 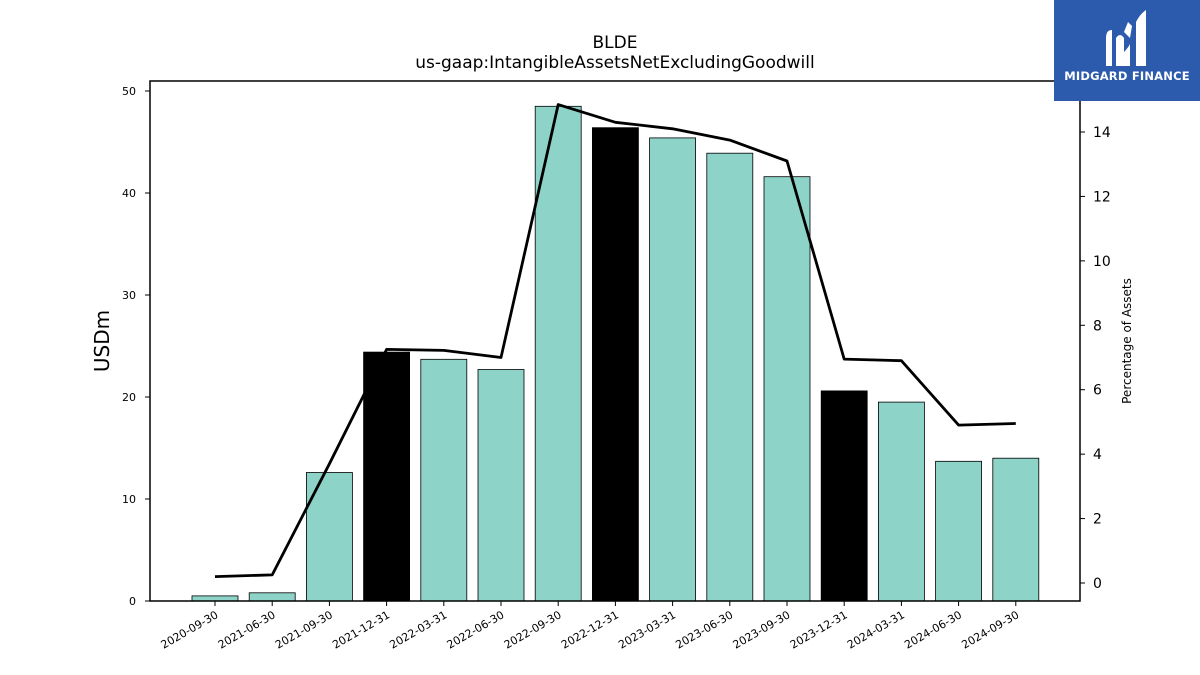 What do you see at coordinates (136, 346) in the screenshot?
I see `left-axis: 0 10 20 30 40 50` at bounding box center [136, 346].